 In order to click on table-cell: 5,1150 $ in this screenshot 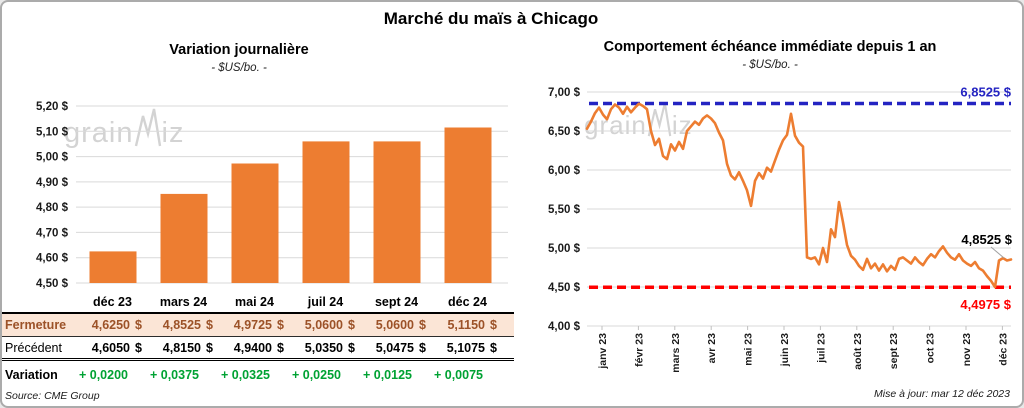, I will do `click(472, 325)`.